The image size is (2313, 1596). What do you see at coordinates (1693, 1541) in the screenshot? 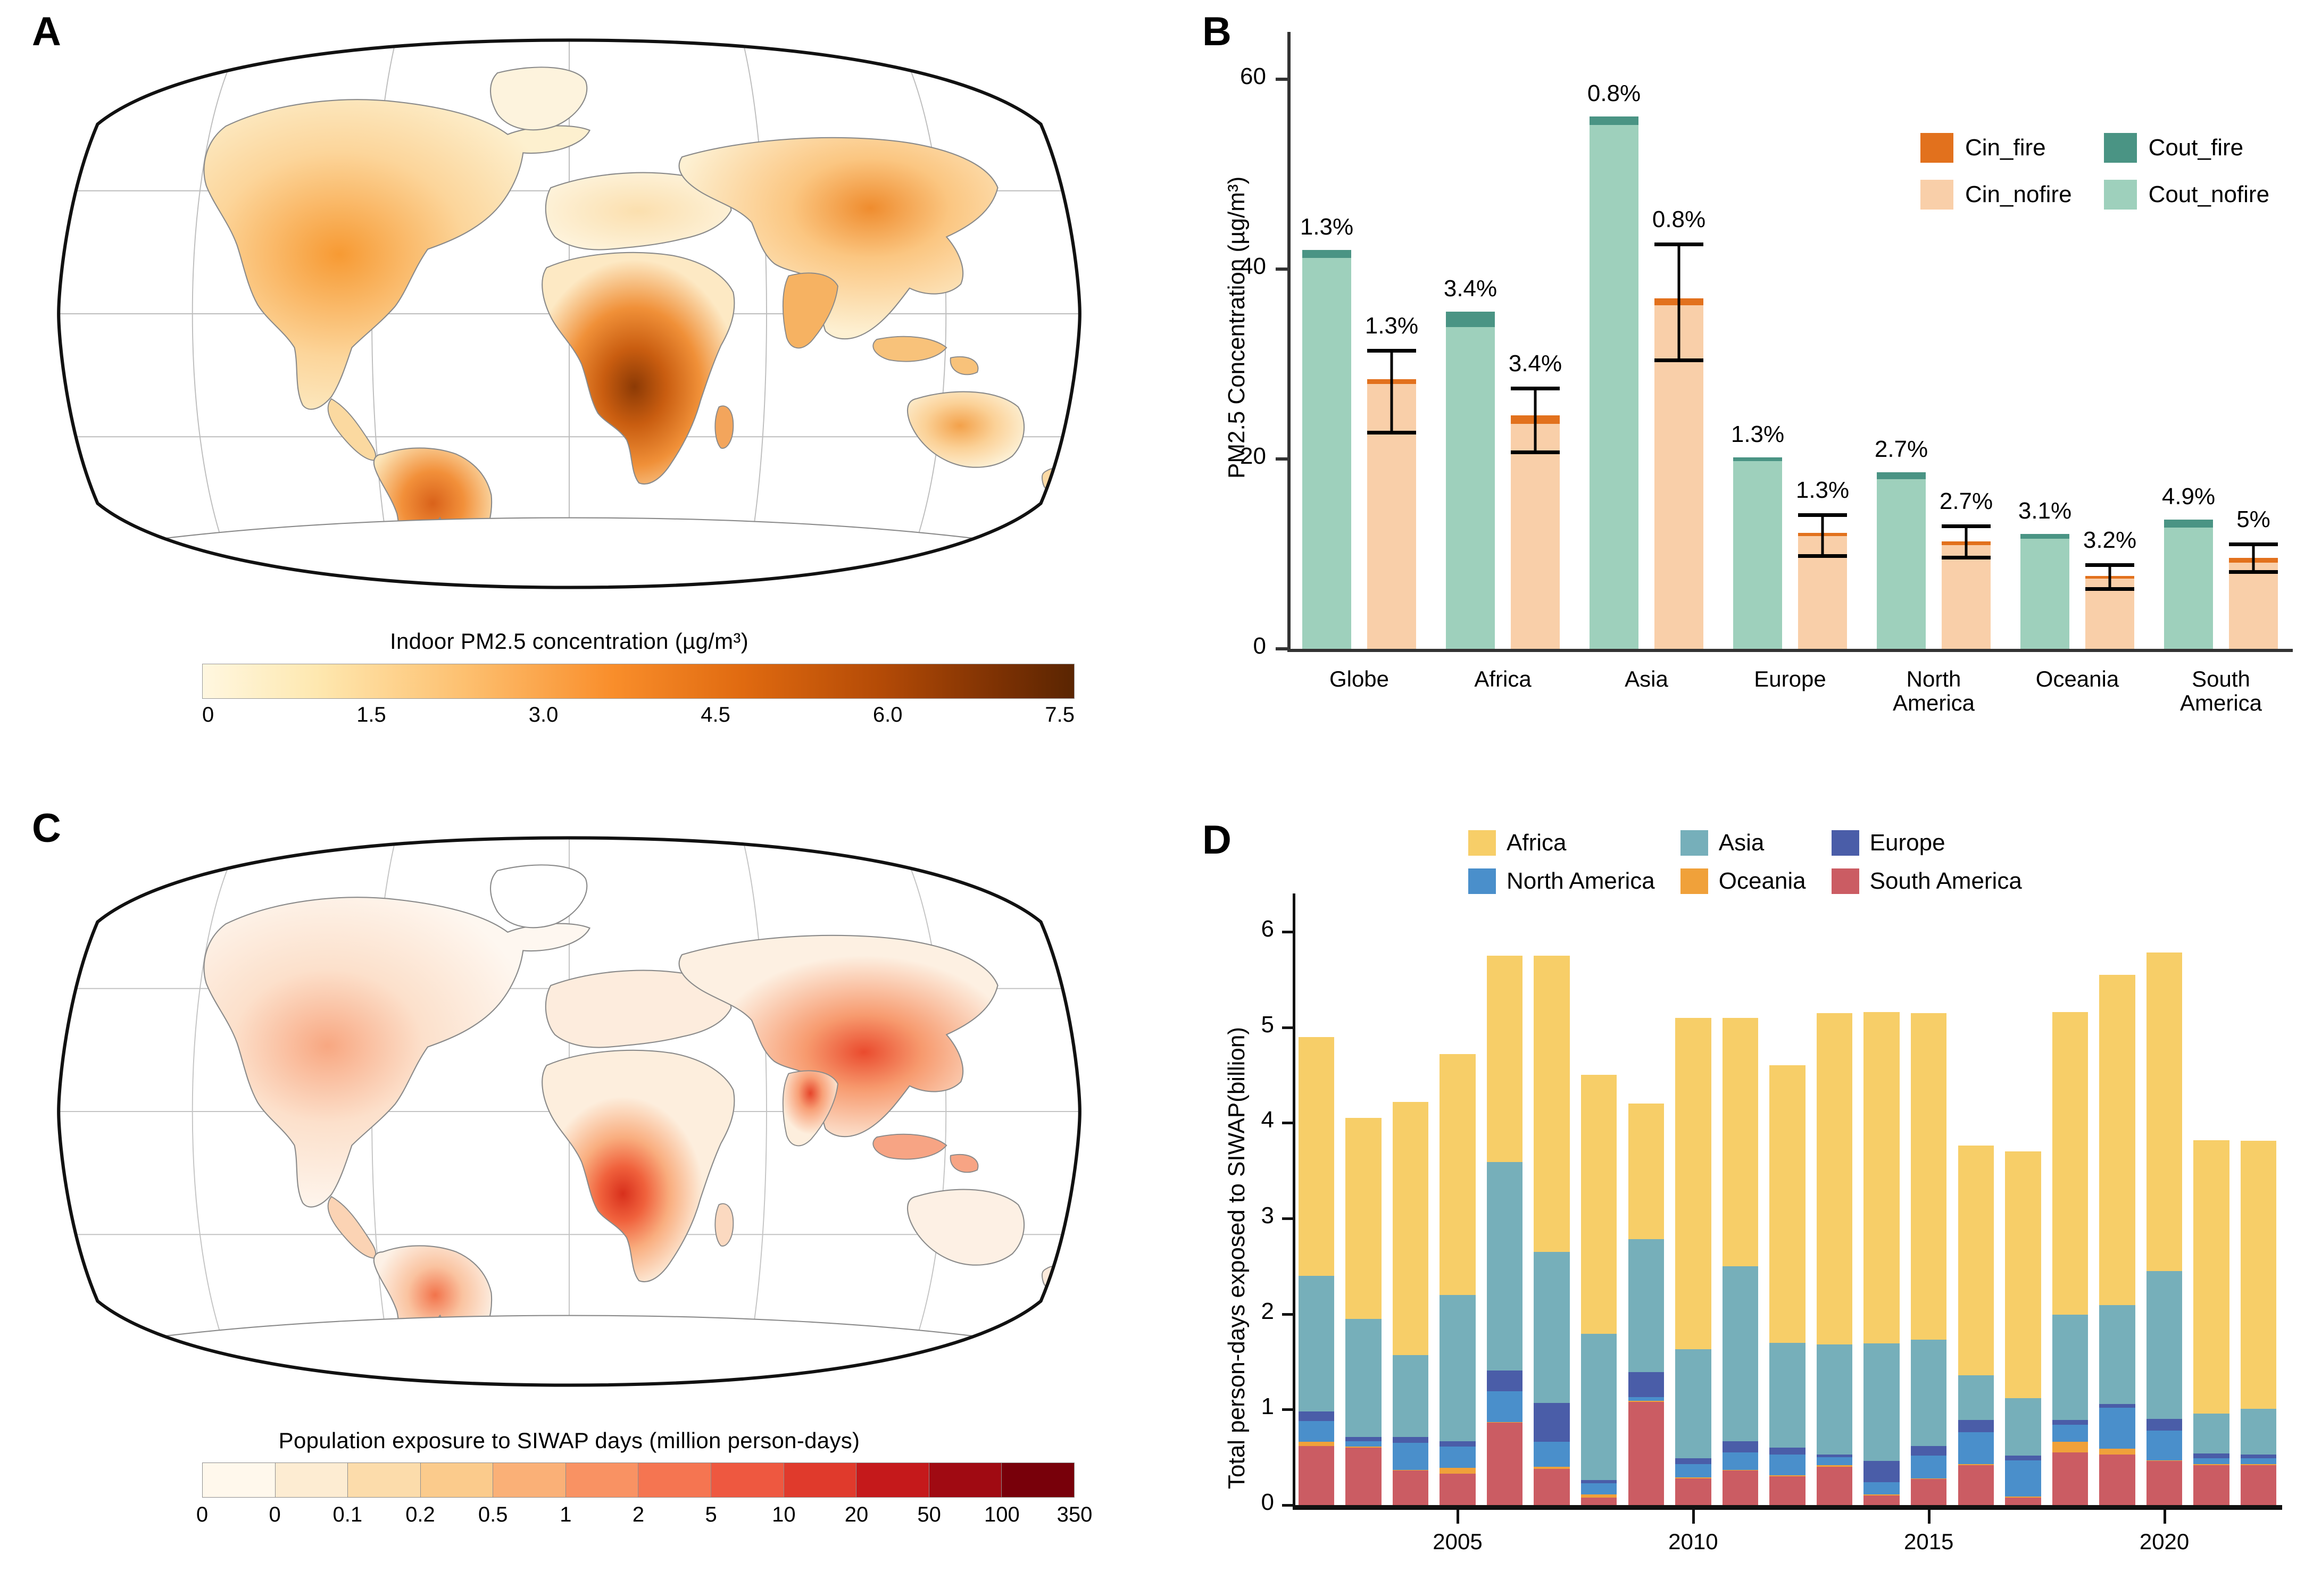
I see `panel-d-x-tick-label: 2010` at bounding box center [1693, 1541].